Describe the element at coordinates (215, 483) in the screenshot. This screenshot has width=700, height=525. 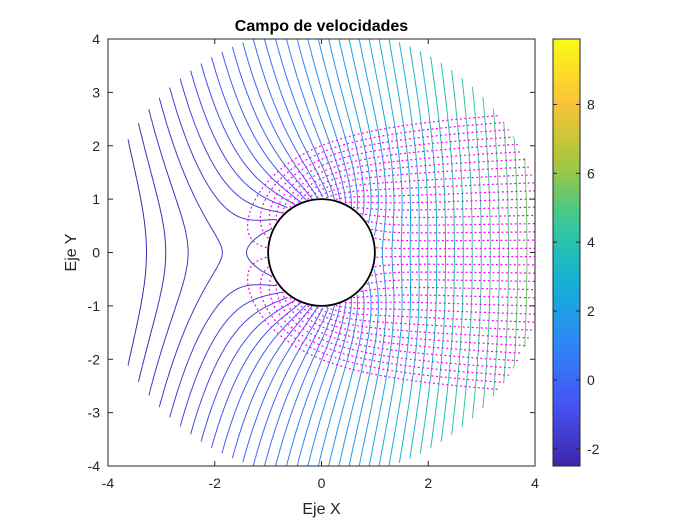
I see `x-tick-label: -2` at that location.